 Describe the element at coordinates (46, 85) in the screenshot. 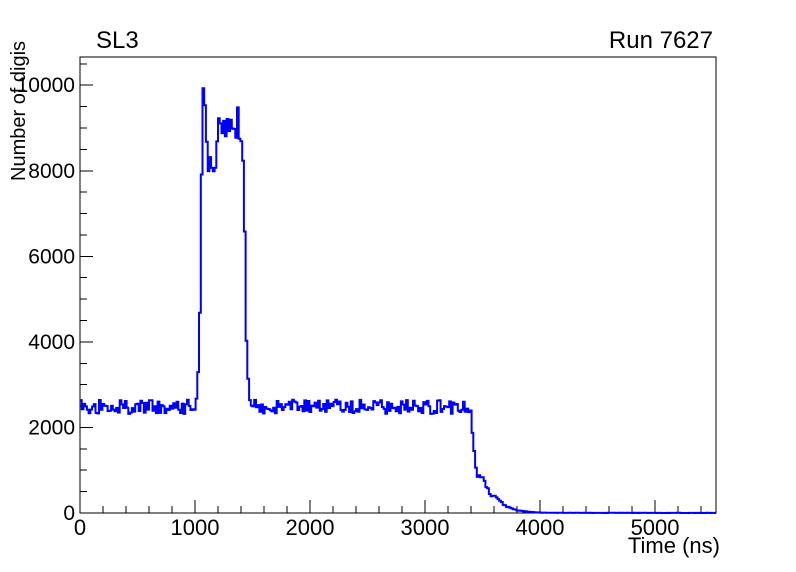

I see `y-tick-label: 10000` at that location.